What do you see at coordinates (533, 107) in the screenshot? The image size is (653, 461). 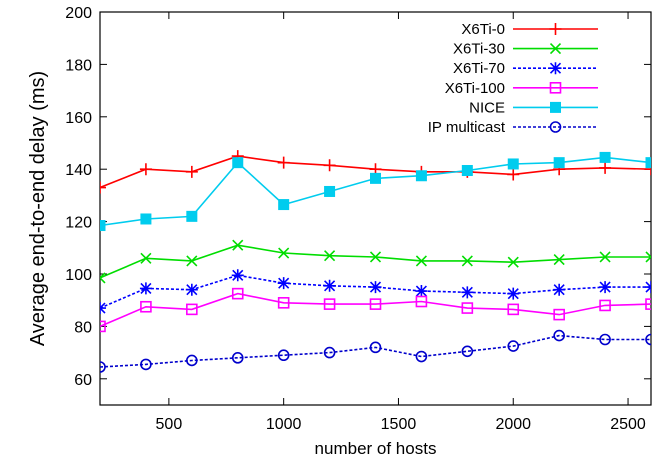 I see `legend-entry: NICE` at bounding box center [533, 107].